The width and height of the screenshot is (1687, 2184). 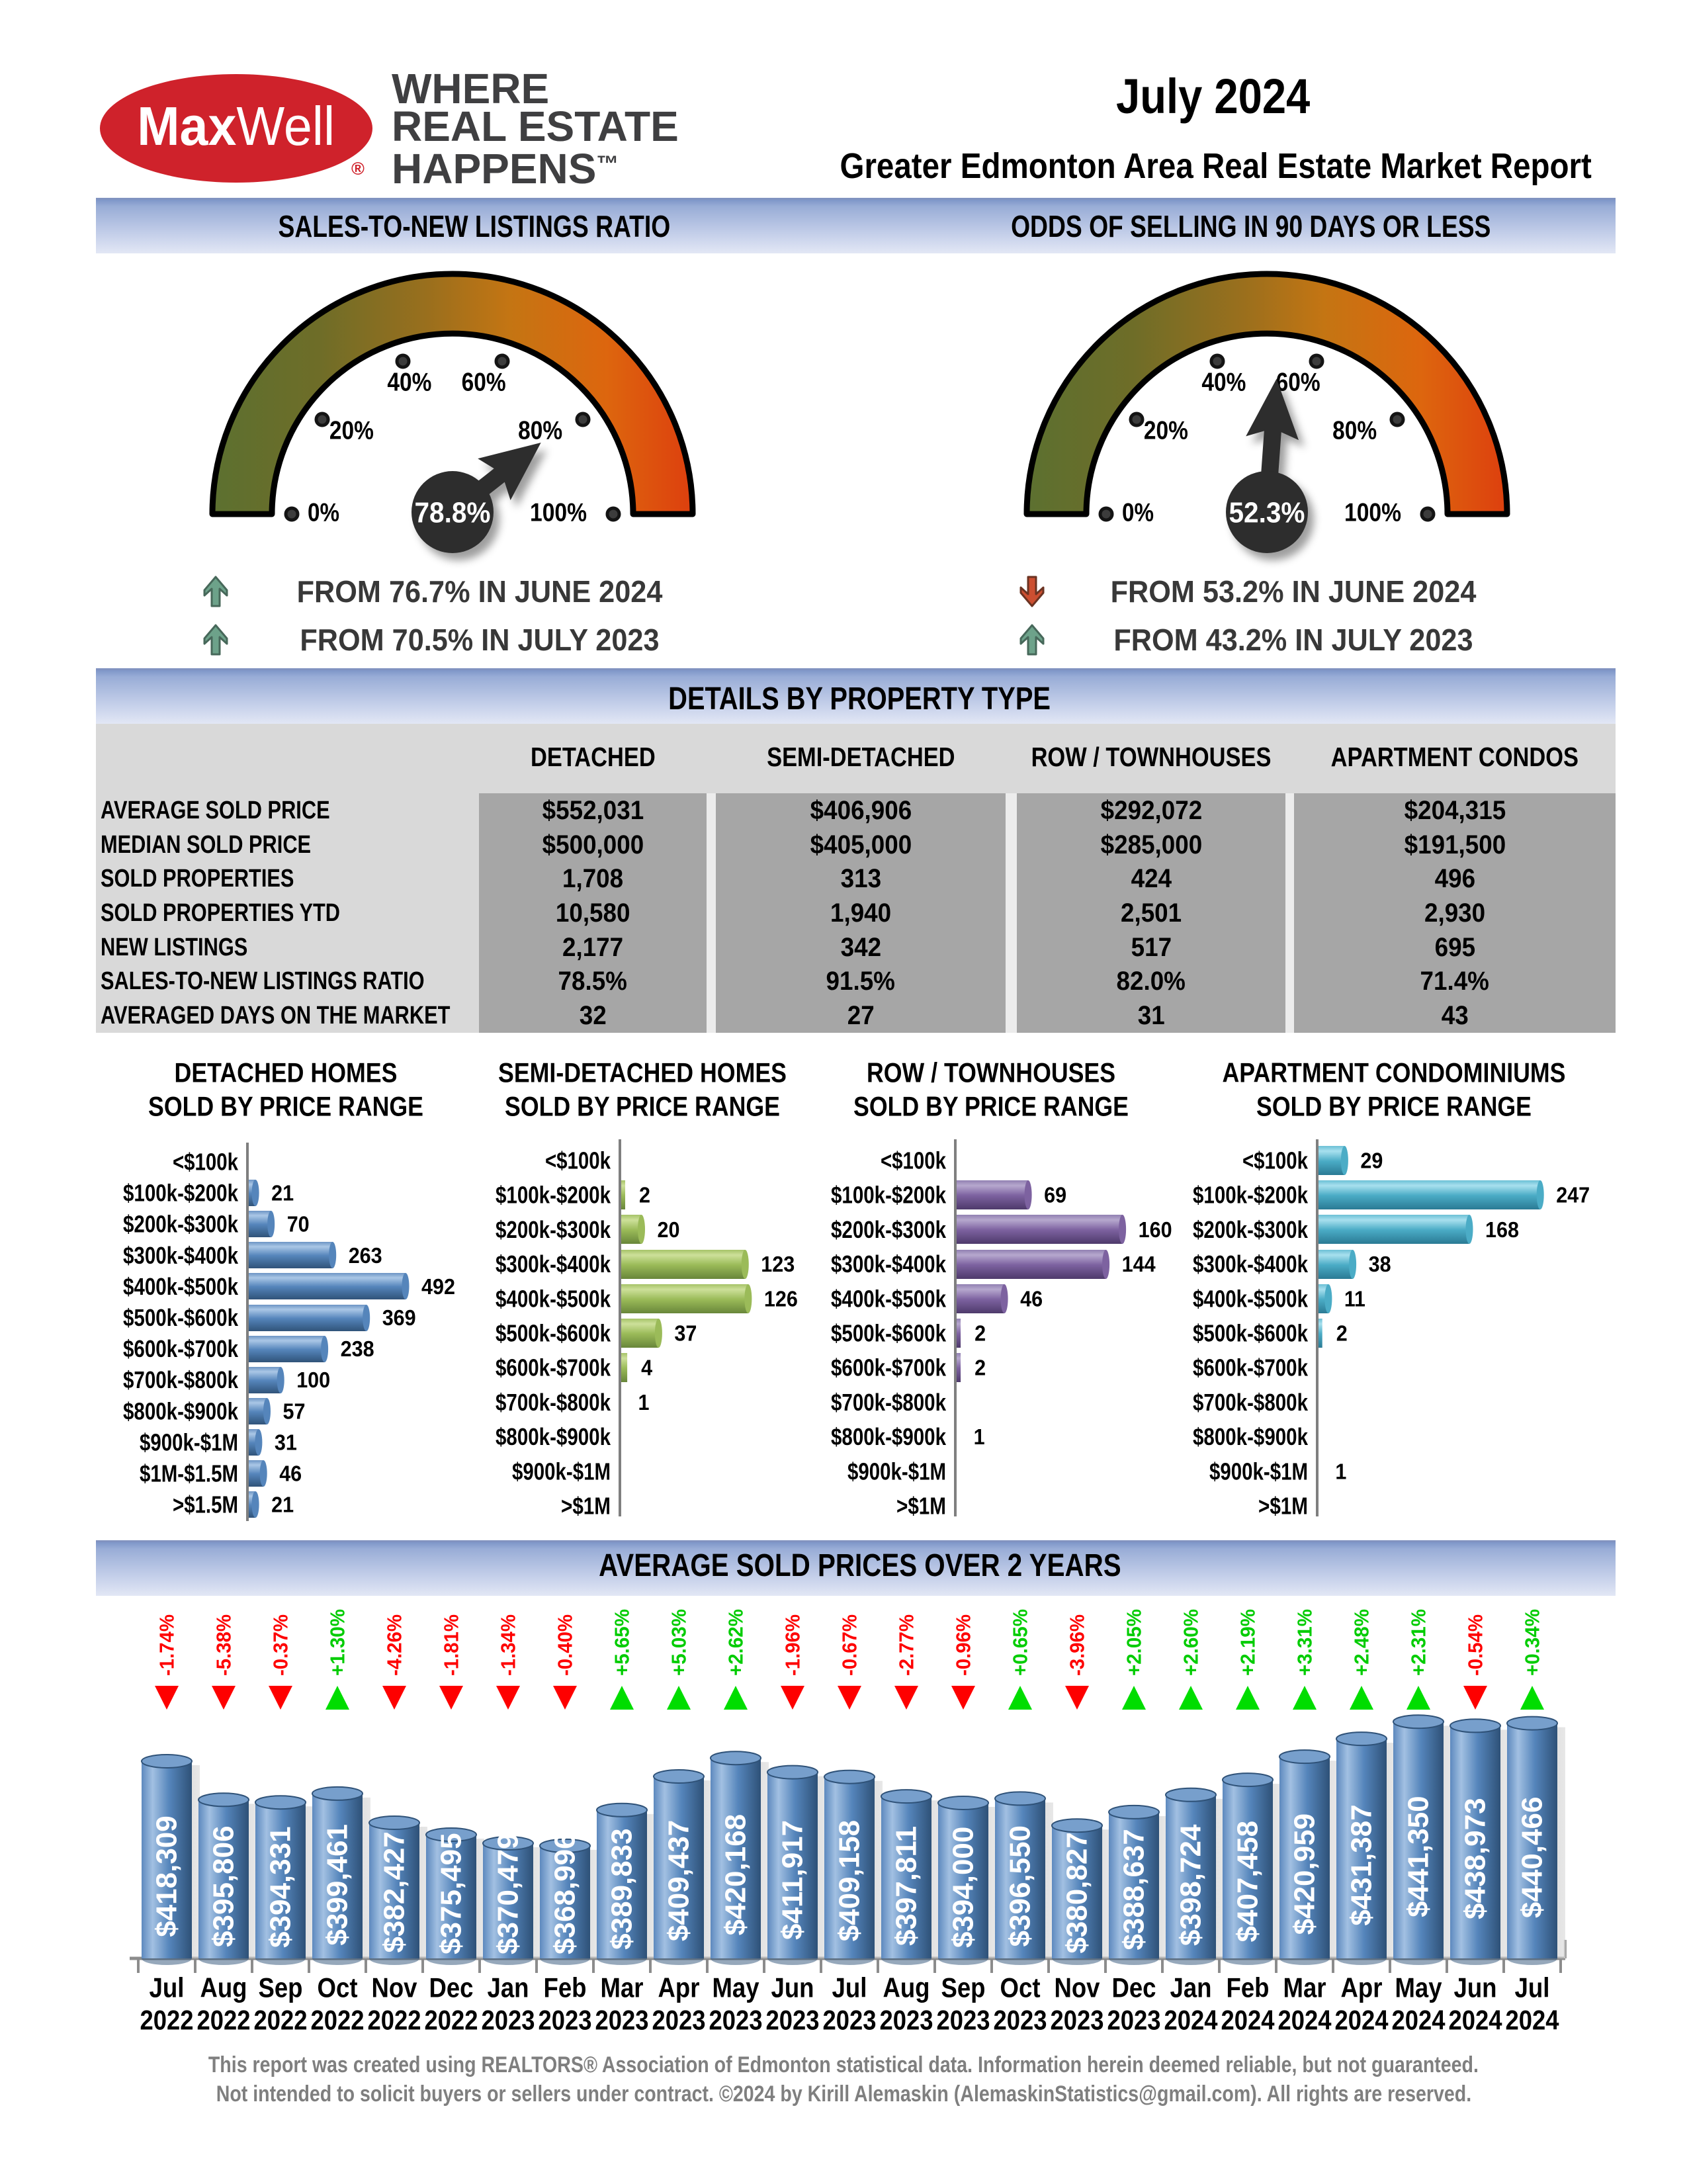 I want to click on svg-text: DETACHED HOMES, so click(x=286, y=1073).